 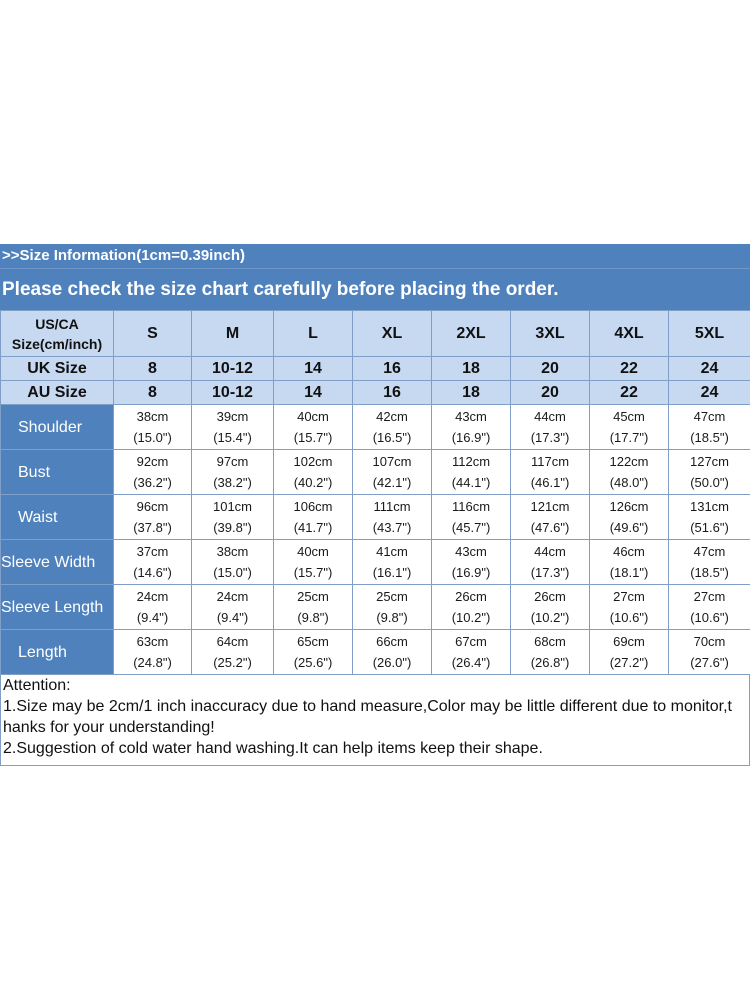 I want to click on measurement-label: Bust, so click(x=57, y=472).